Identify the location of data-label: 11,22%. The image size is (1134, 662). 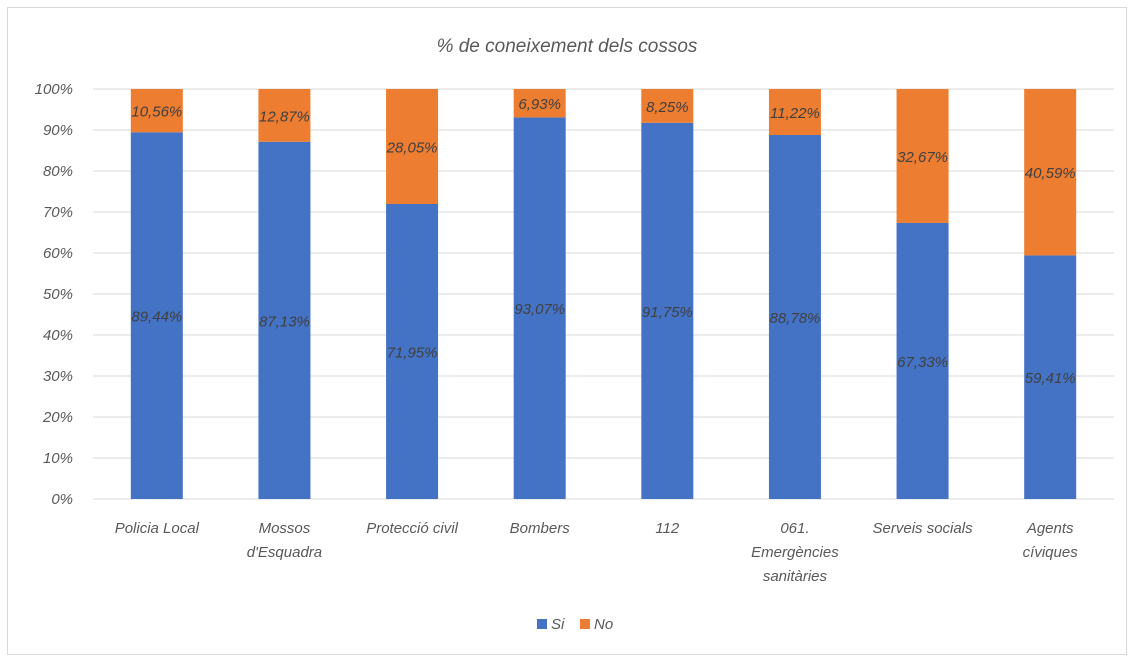
(795, 113).